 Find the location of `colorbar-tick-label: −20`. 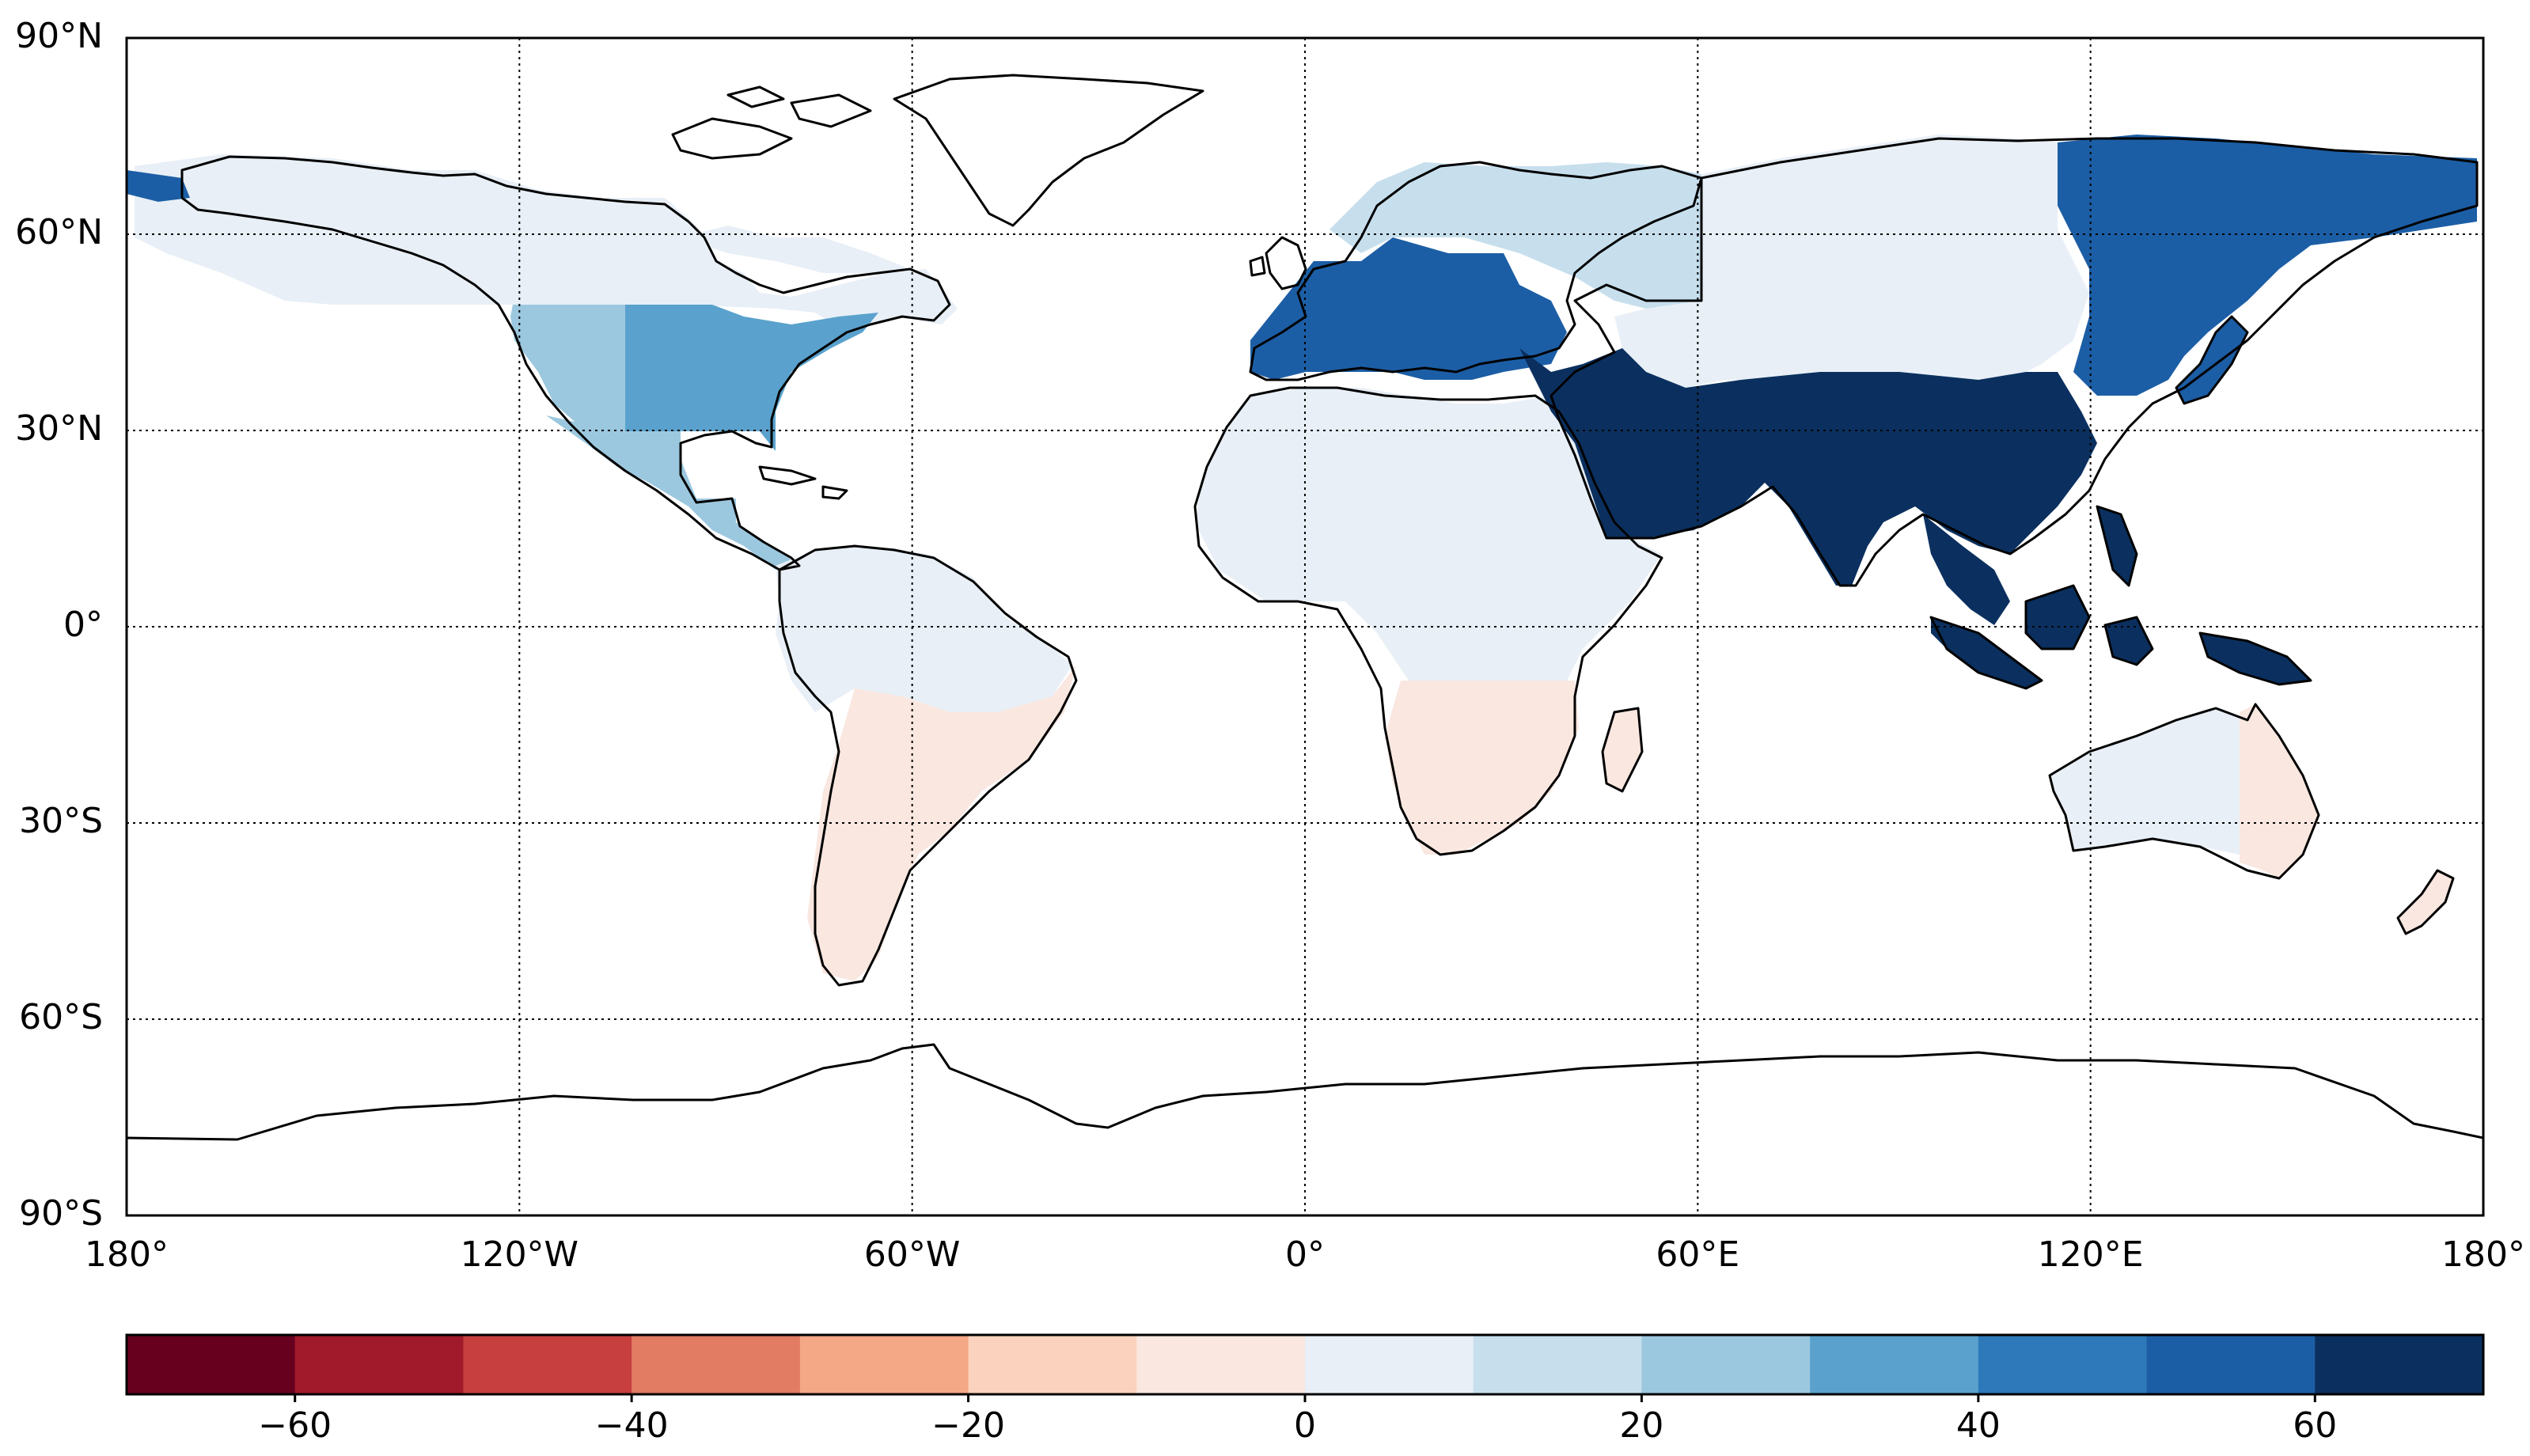

colorbar-tick-label: −20 is located at coordinates (968, 1425).